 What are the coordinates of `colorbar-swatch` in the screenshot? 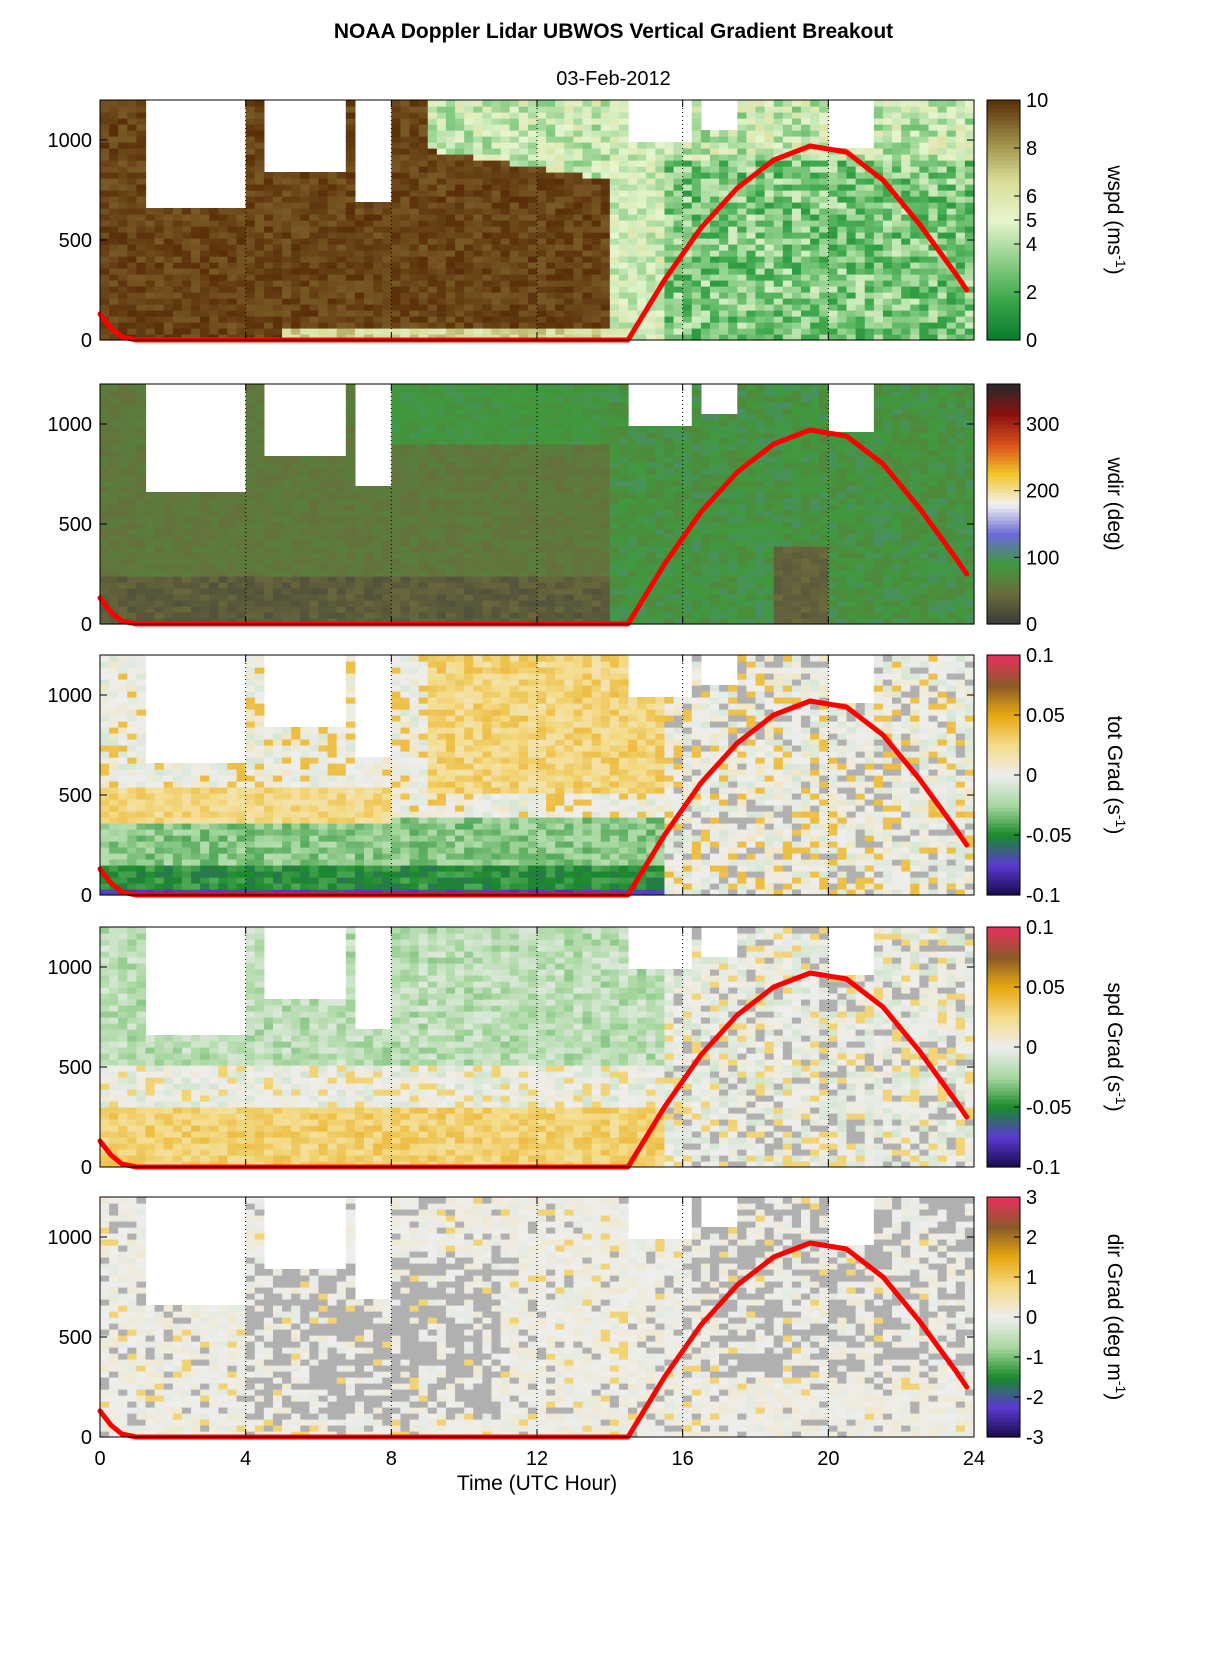 It's located at (1003, 254).